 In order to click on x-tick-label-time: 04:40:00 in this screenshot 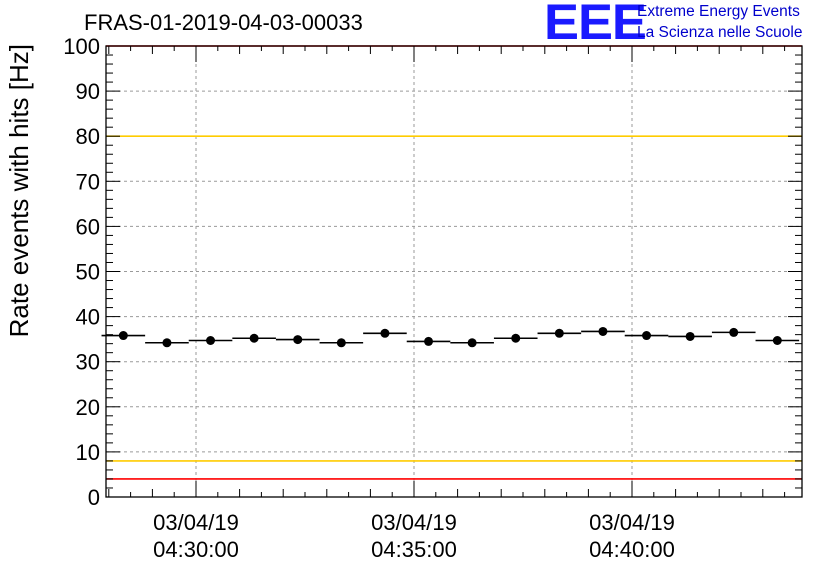, I will do `click(632, 549)`.